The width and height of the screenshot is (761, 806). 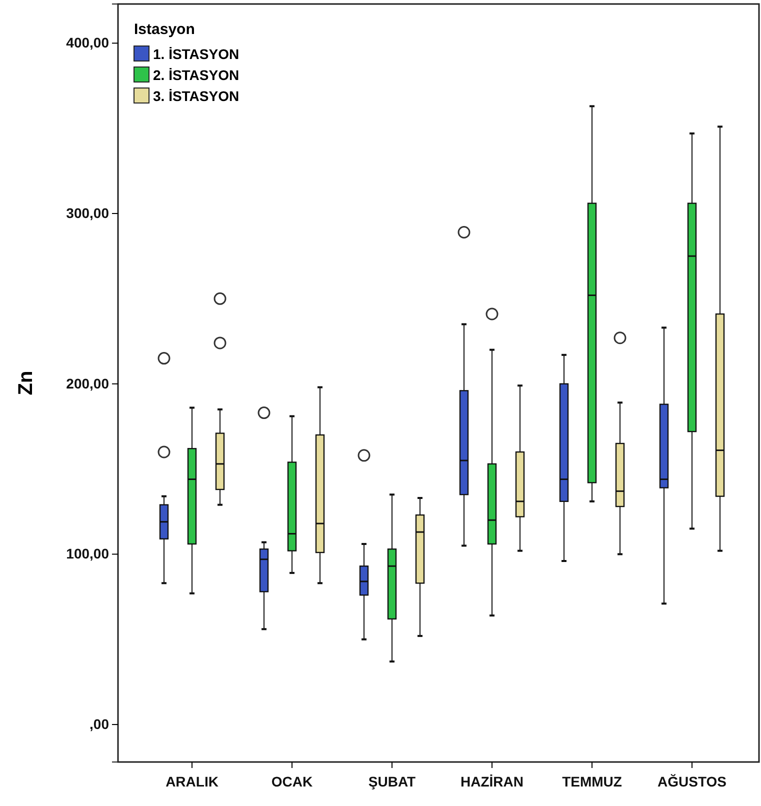 What do you see at coordinates (164, 29) in the screenshot?
I see `legend-title: Istasyon` at bounding box center [164, 29].